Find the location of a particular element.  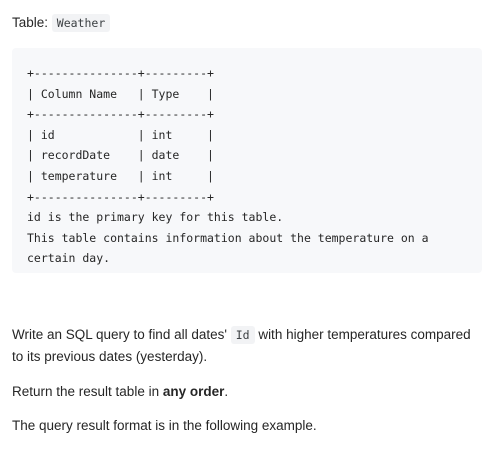

id-inline-code: Id is located at coordinates (242, 335).